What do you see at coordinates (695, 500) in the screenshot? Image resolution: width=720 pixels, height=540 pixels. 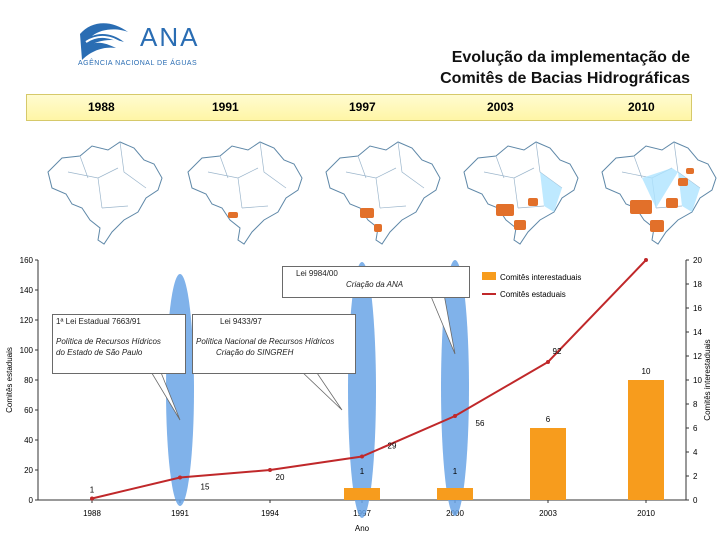 I see `right-tick-label: 0` at bounding box center [695, 500].